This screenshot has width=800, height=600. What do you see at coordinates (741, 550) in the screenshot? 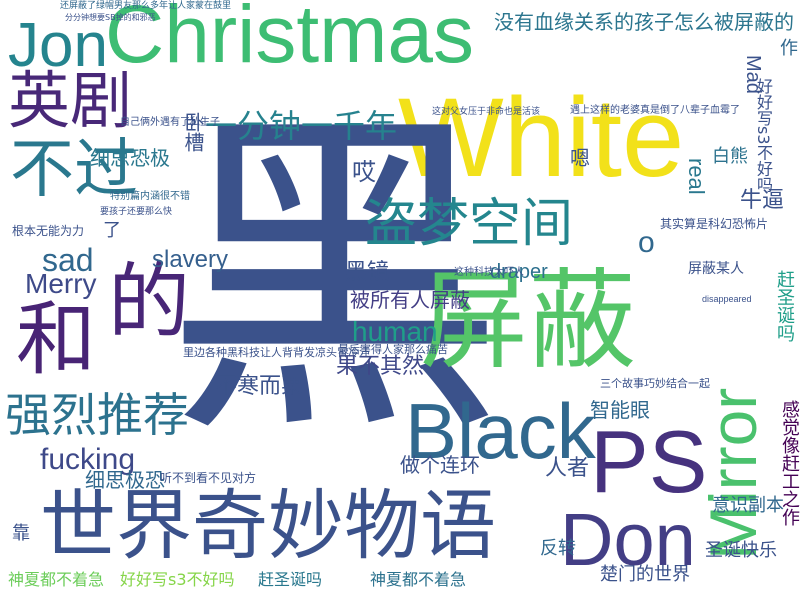
I see `word-shengdan: 圣诞快乐` at bounding box center [741, 550].